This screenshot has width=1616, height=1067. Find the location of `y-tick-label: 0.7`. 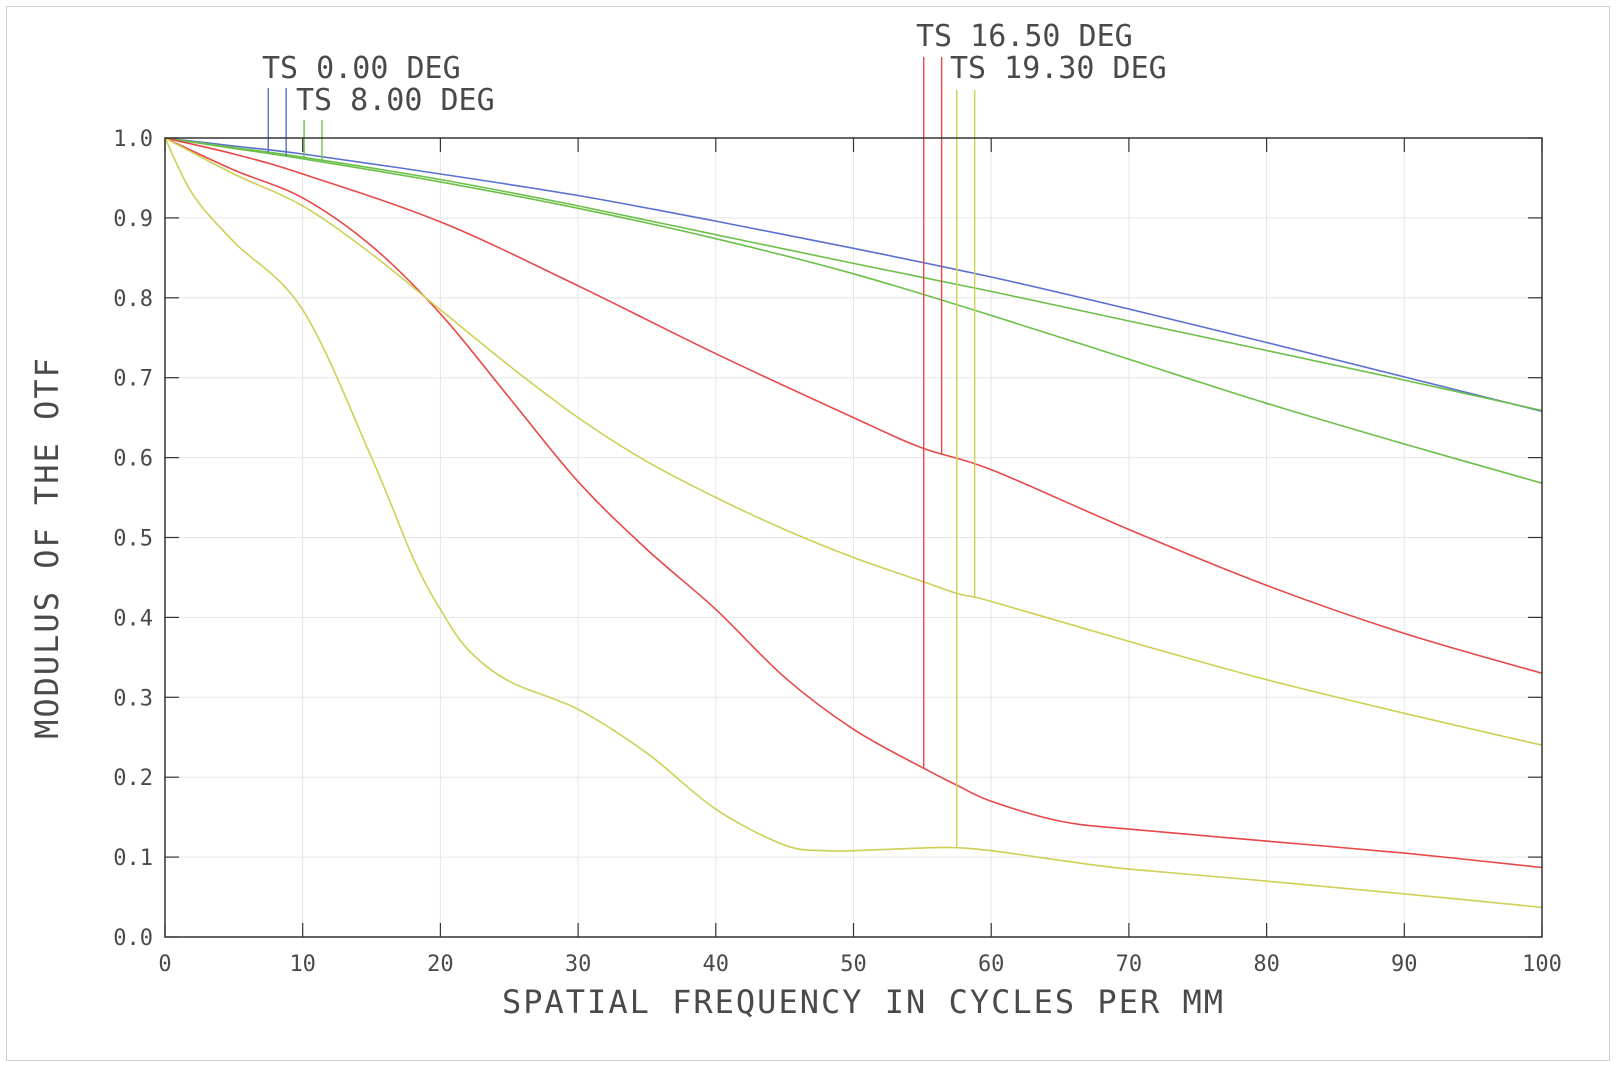

y-tick-label: 0.7 is located at coordinates (133, 379).